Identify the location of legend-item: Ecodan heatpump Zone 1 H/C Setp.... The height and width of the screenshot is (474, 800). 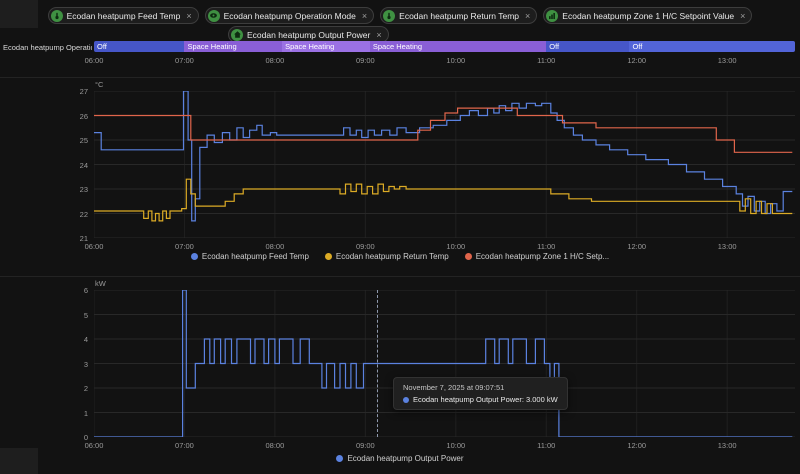
(537, 256).